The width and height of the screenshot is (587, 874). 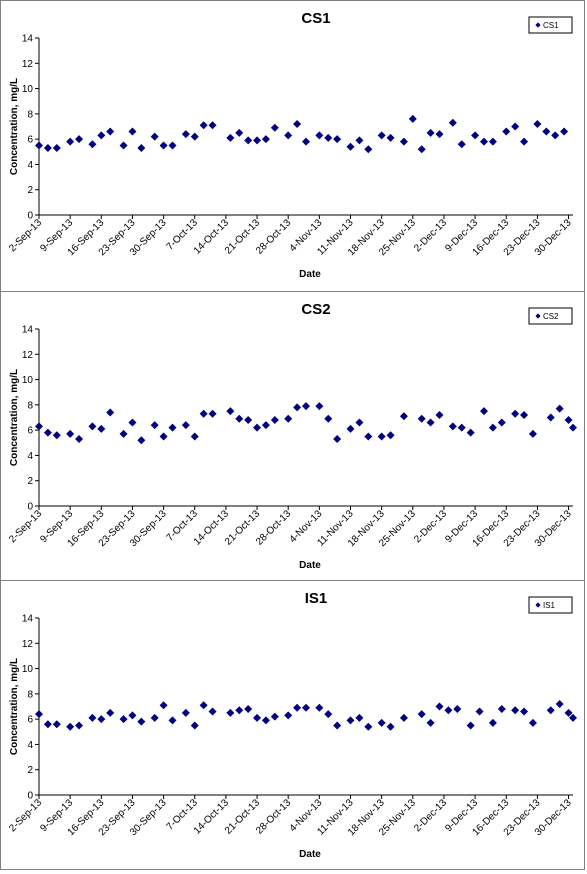 I want to click on legend: IS1, so click(x=550, y=605).